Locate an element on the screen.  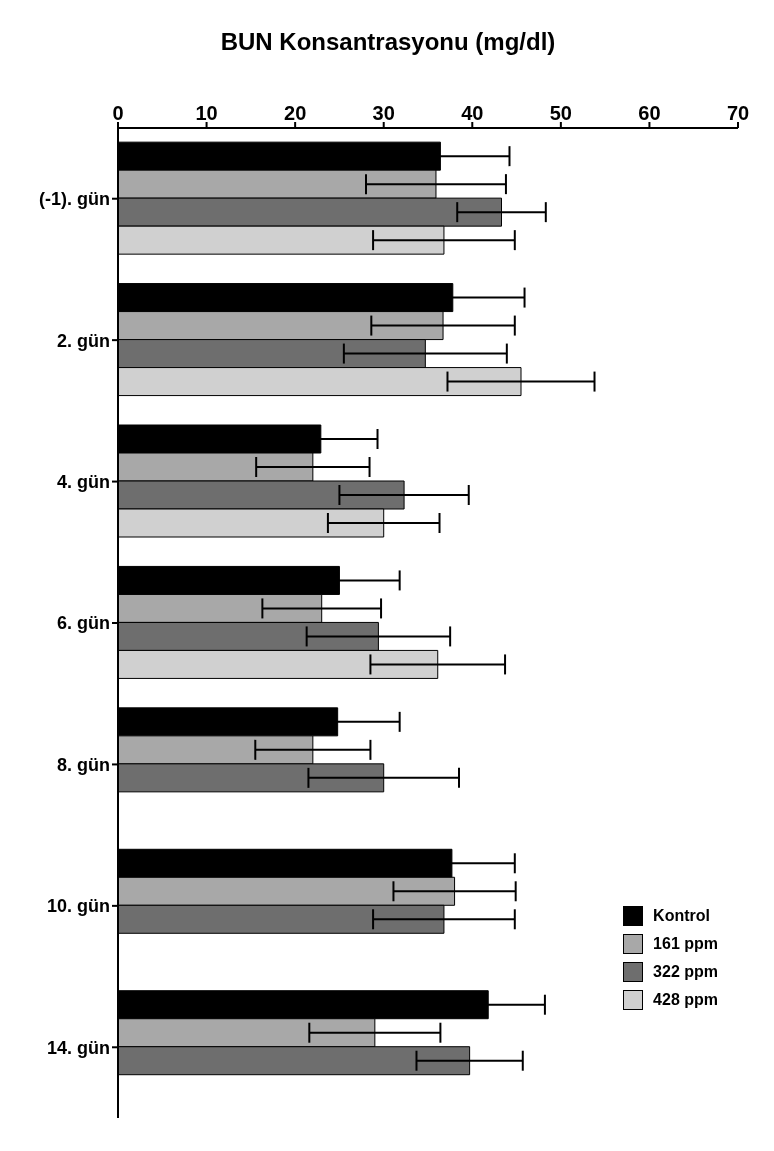
legend-label: Kontrol is located at coordinates (681, 916).